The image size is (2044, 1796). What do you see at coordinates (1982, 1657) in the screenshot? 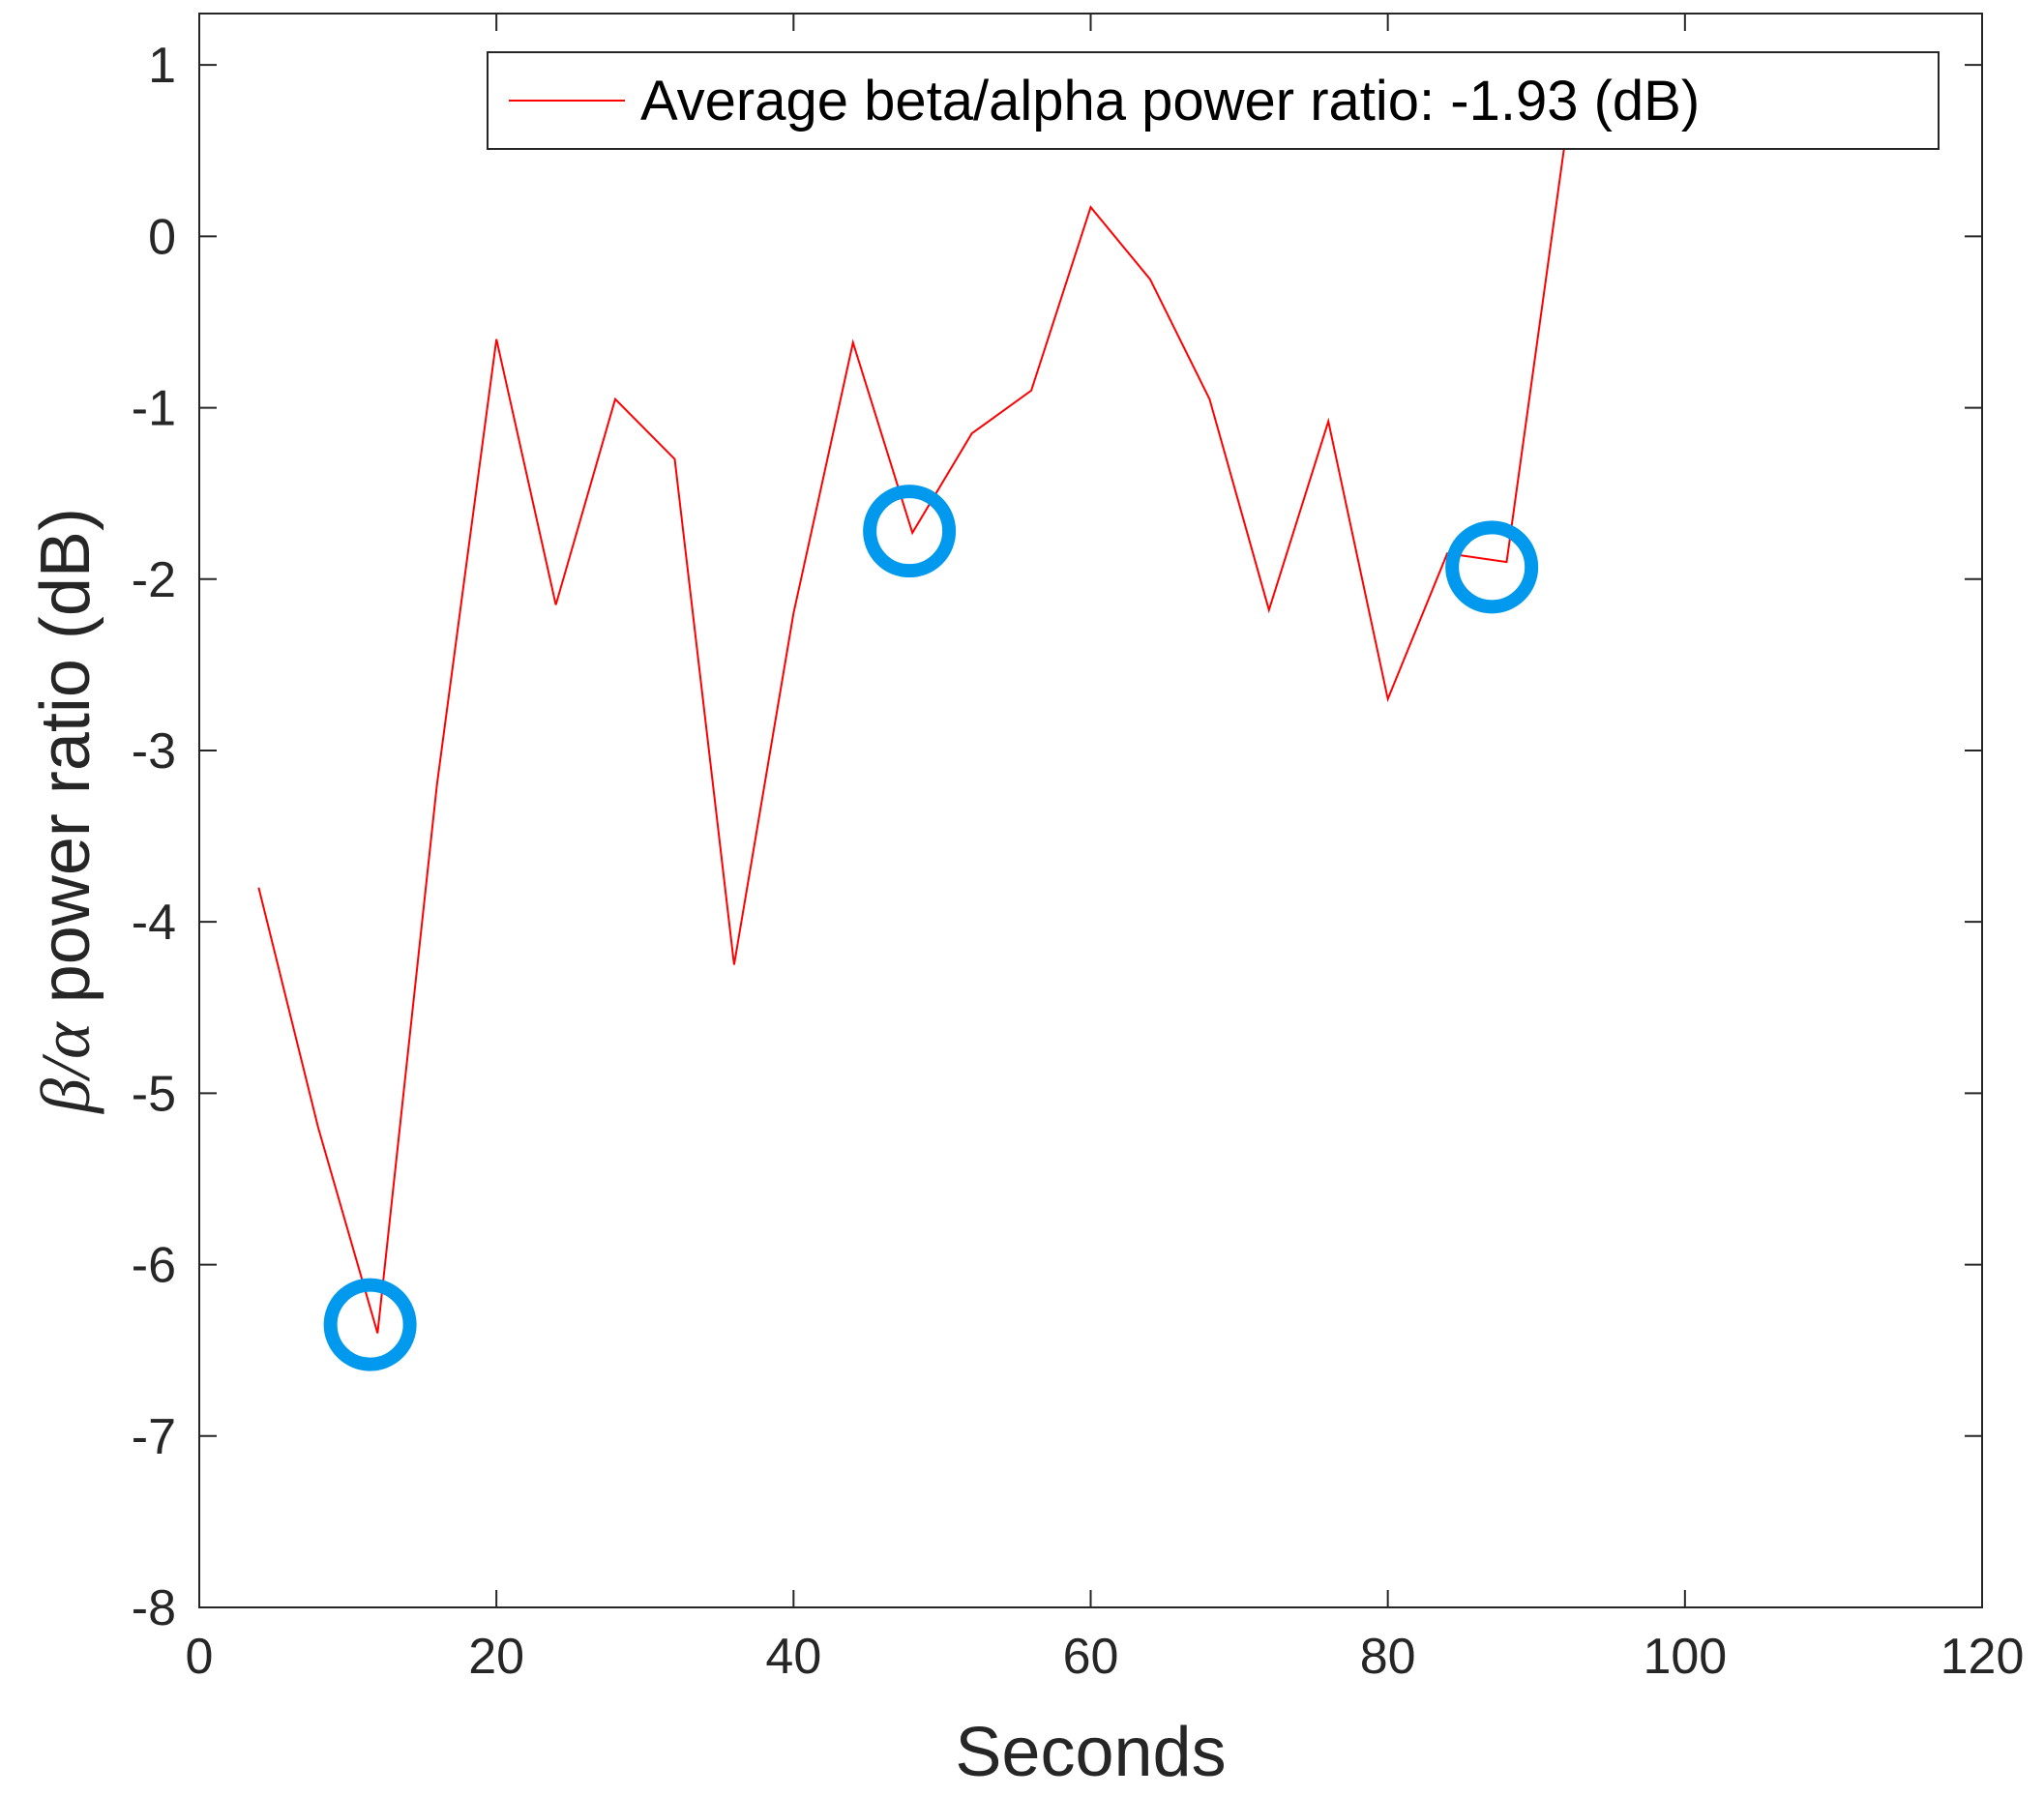
I see `x-tick-label: 120` at bounding box center [1982, 1657].